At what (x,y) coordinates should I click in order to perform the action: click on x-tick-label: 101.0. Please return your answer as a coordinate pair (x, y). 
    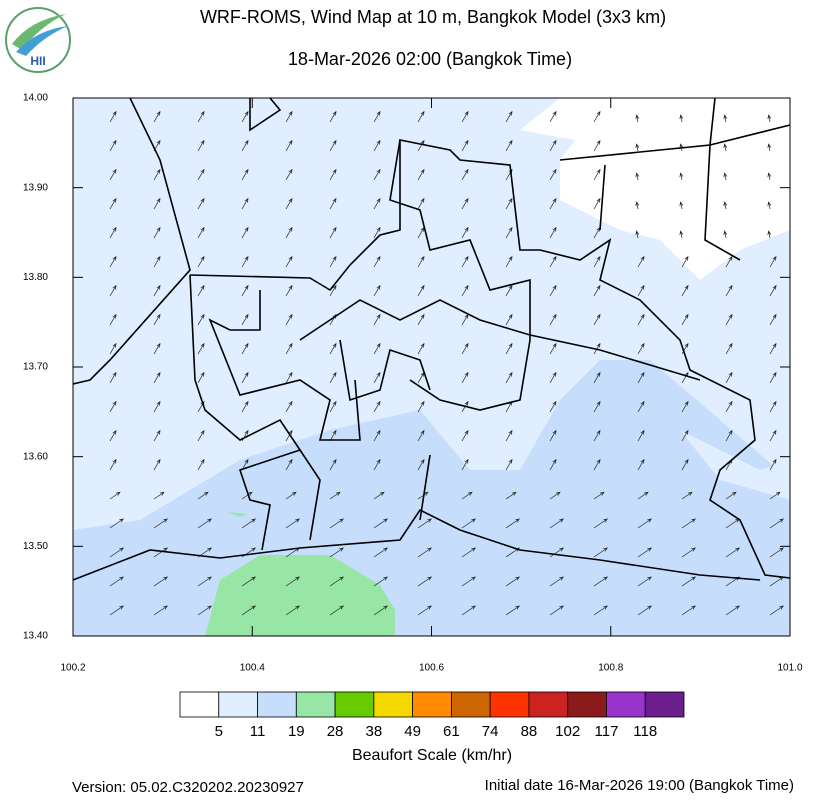
    Looking at the image, I should click on (789, 668).